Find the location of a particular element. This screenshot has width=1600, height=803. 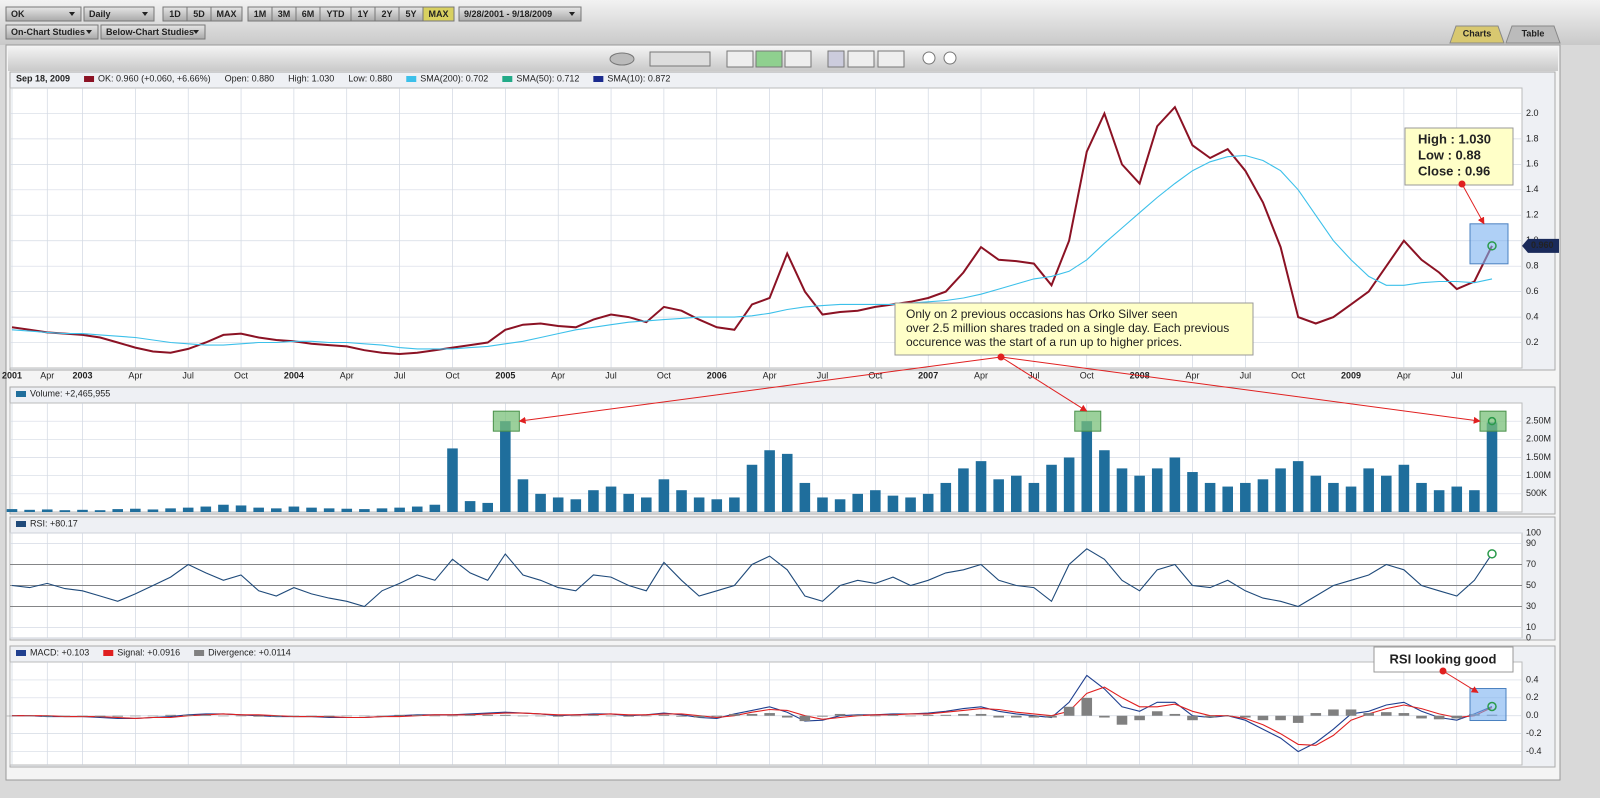

ohlc-box-line: High : 1.030 is located at coordinates (1454, 138).